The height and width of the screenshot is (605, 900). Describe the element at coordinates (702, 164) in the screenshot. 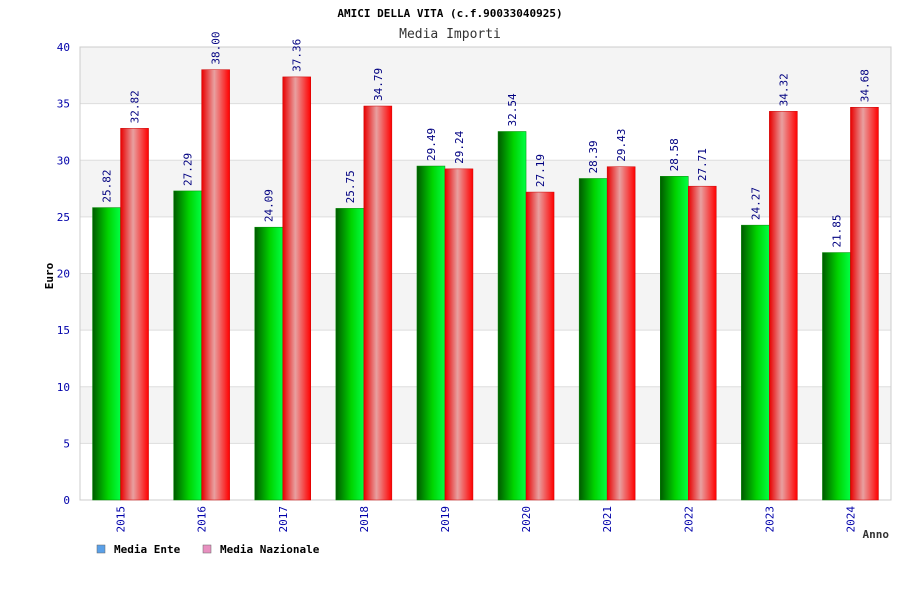

I see `data-label: 27.71` at that location.